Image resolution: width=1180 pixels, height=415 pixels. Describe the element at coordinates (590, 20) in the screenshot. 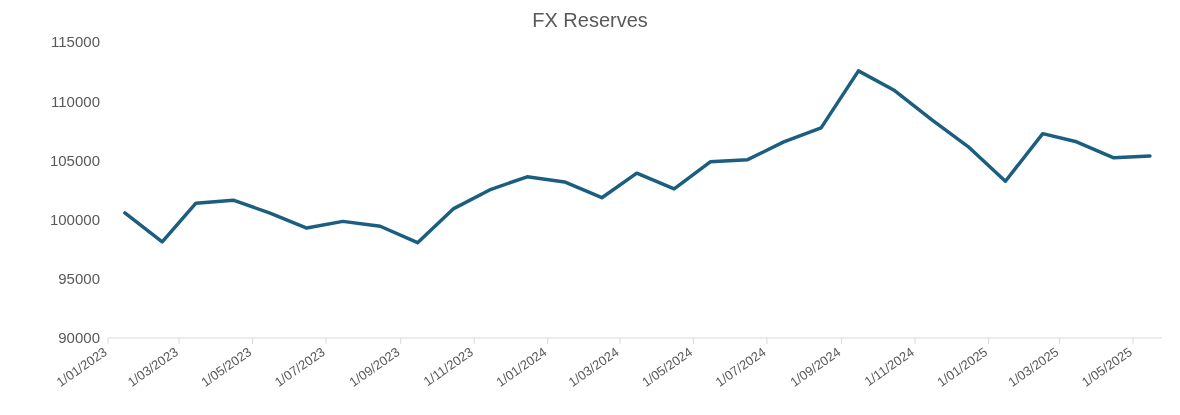

I see `chart-title: FX Reserves` at that location.